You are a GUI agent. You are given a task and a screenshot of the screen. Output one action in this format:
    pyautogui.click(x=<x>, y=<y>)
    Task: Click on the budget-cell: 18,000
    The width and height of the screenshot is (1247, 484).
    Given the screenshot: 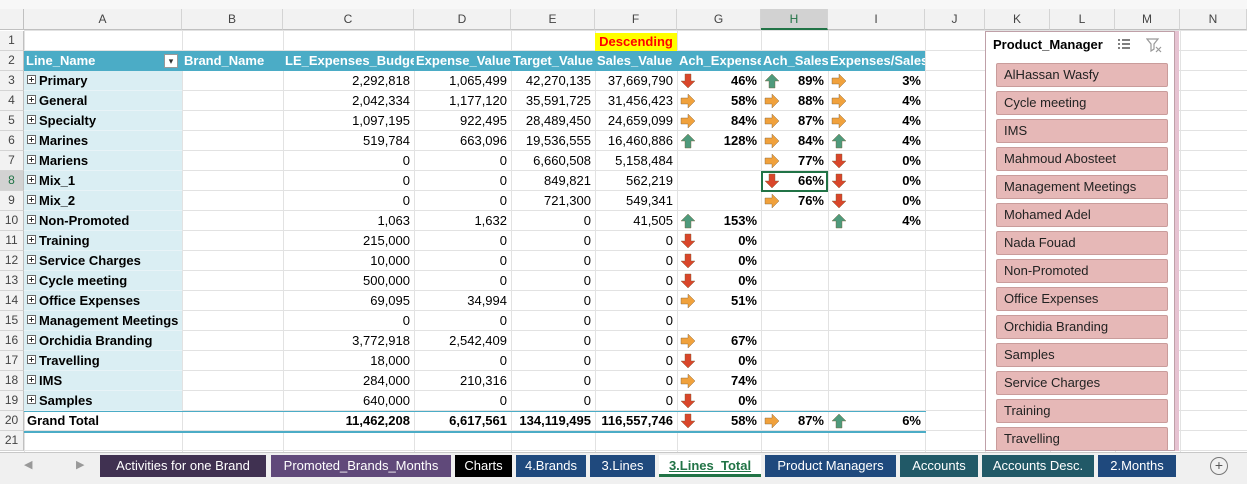 What is the action you would take?
    pyautogui.click(x=390, y=360)
    